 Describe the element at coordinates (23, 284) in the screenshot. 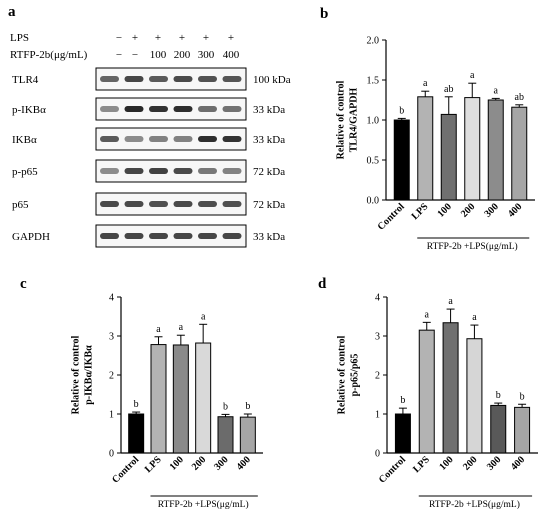

I see `panel-c-label: c` at that location.